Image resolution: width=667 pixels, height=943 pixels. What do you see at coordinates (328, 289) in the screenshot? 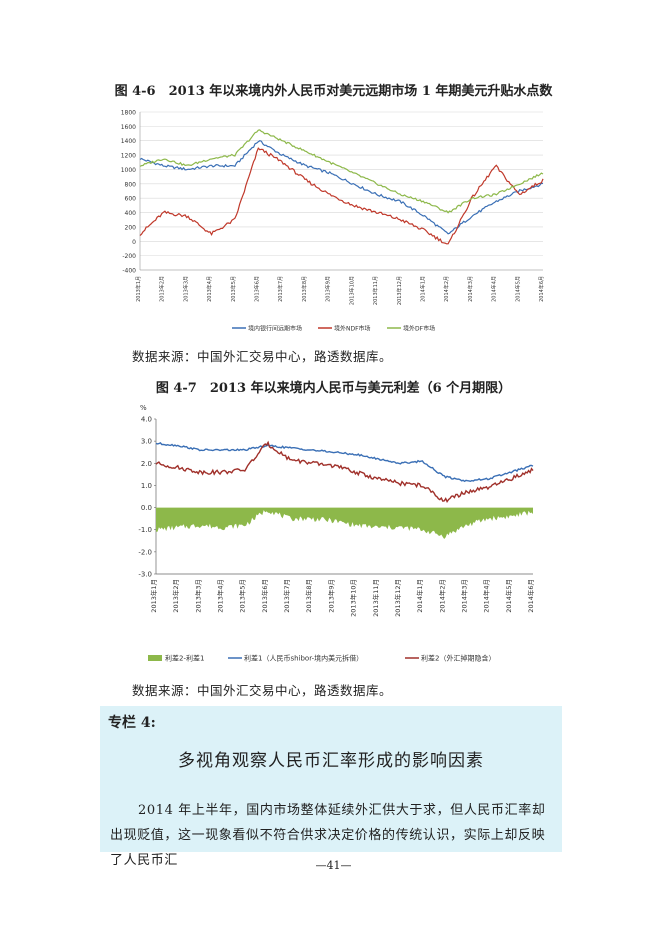
I see `chart1-x-tick: 2013年9月` at bounding box center [328, 289].